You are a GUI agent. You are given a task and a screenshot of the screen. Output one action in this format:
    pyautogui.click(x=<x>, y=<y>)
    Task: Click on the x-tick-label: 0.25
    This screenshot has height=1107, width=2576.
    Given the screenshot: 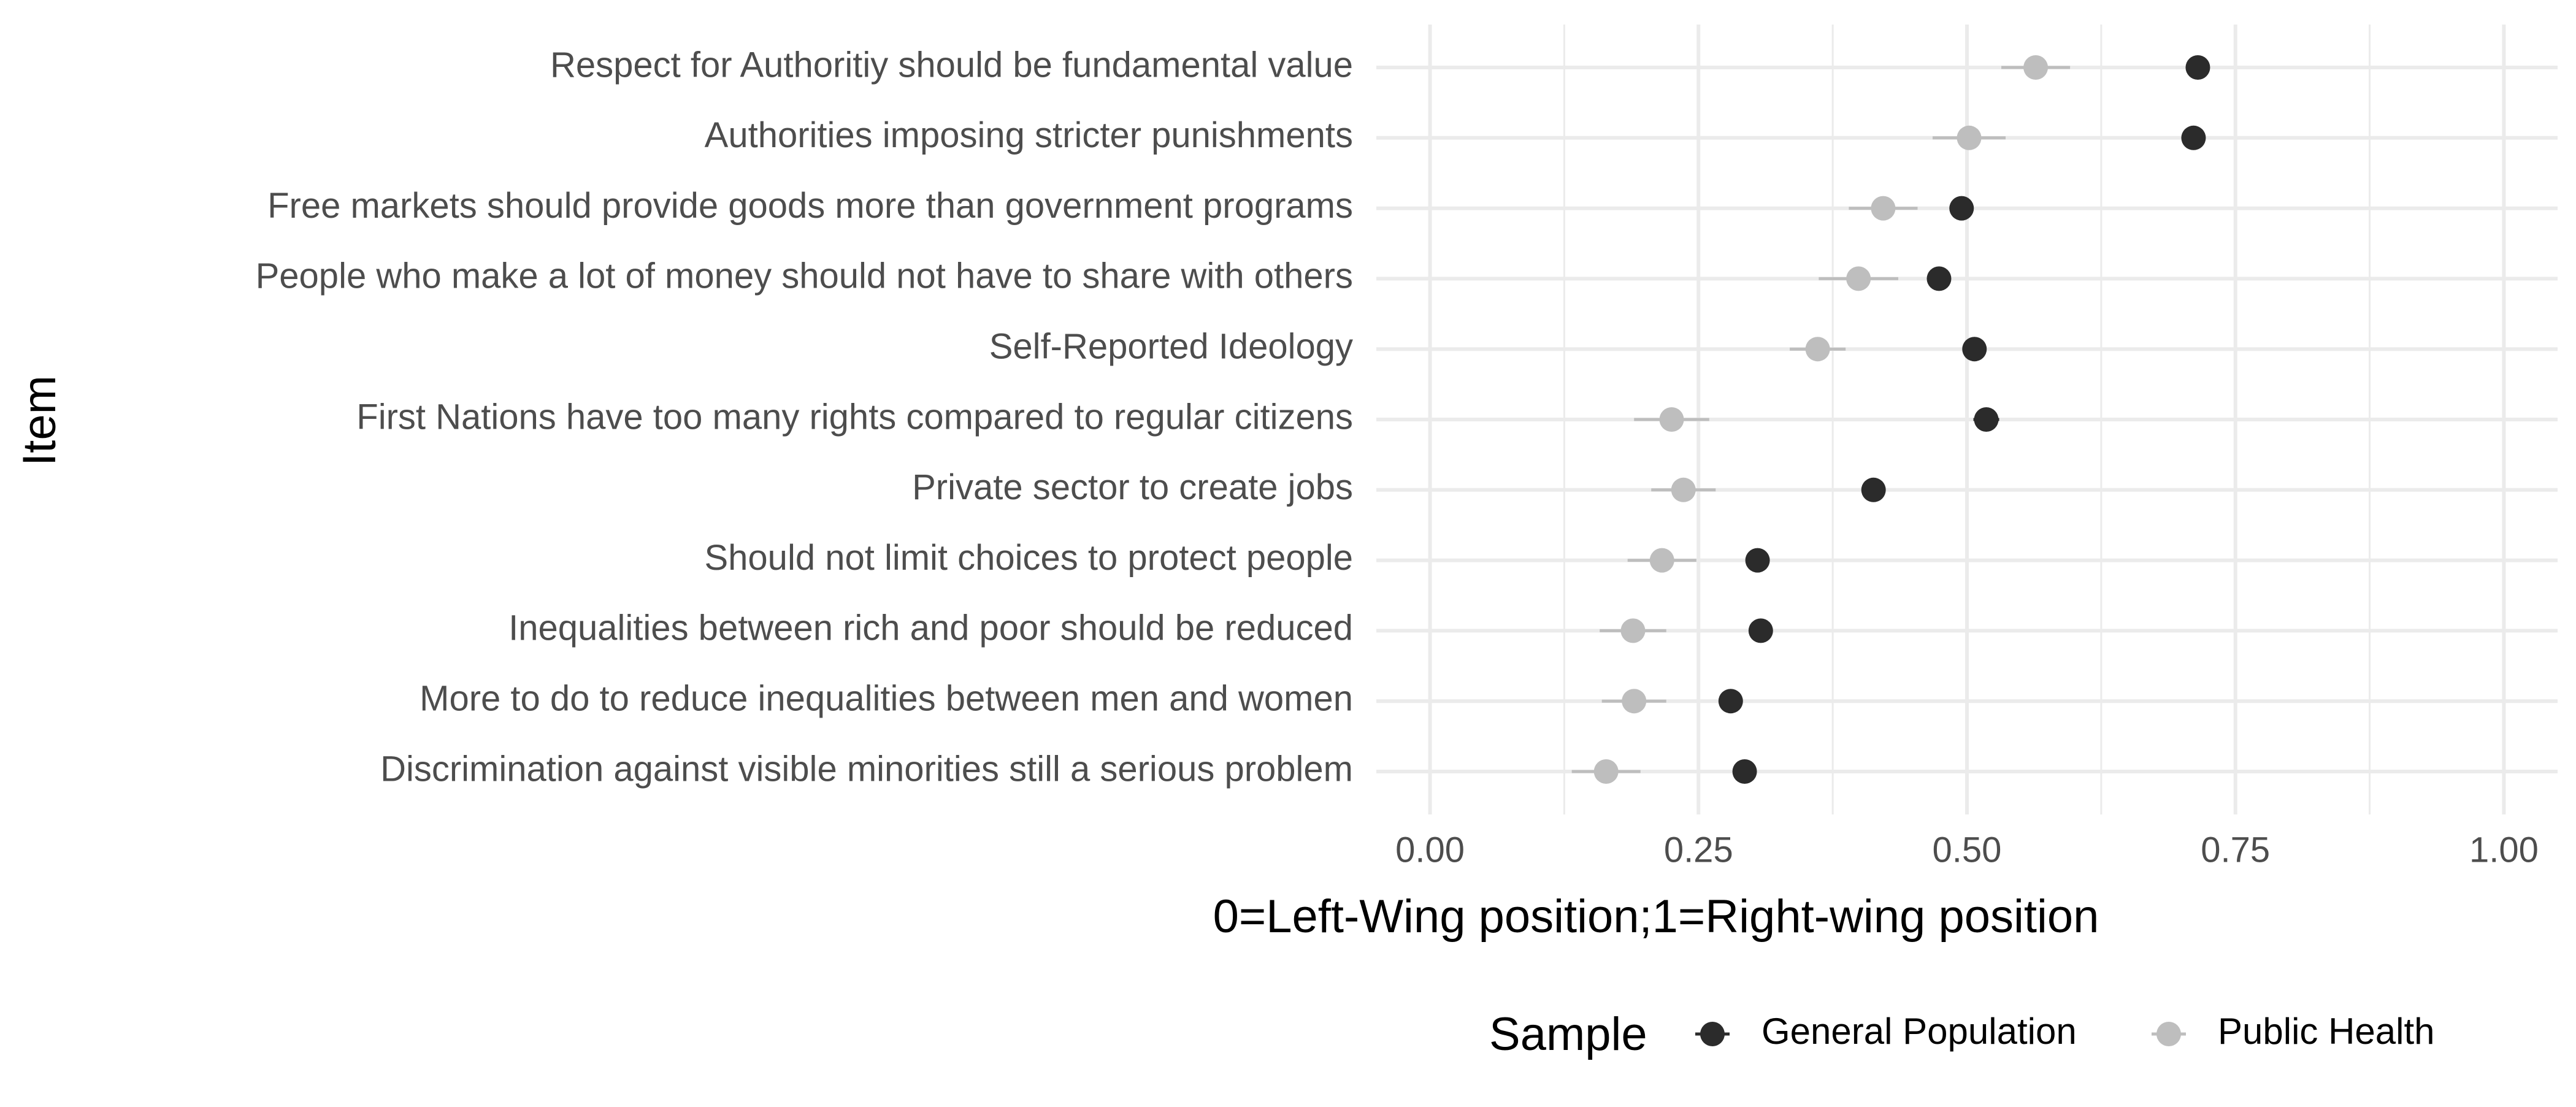 What is the action you would take?
    pyautogui.click(x=1698, y=850)
    